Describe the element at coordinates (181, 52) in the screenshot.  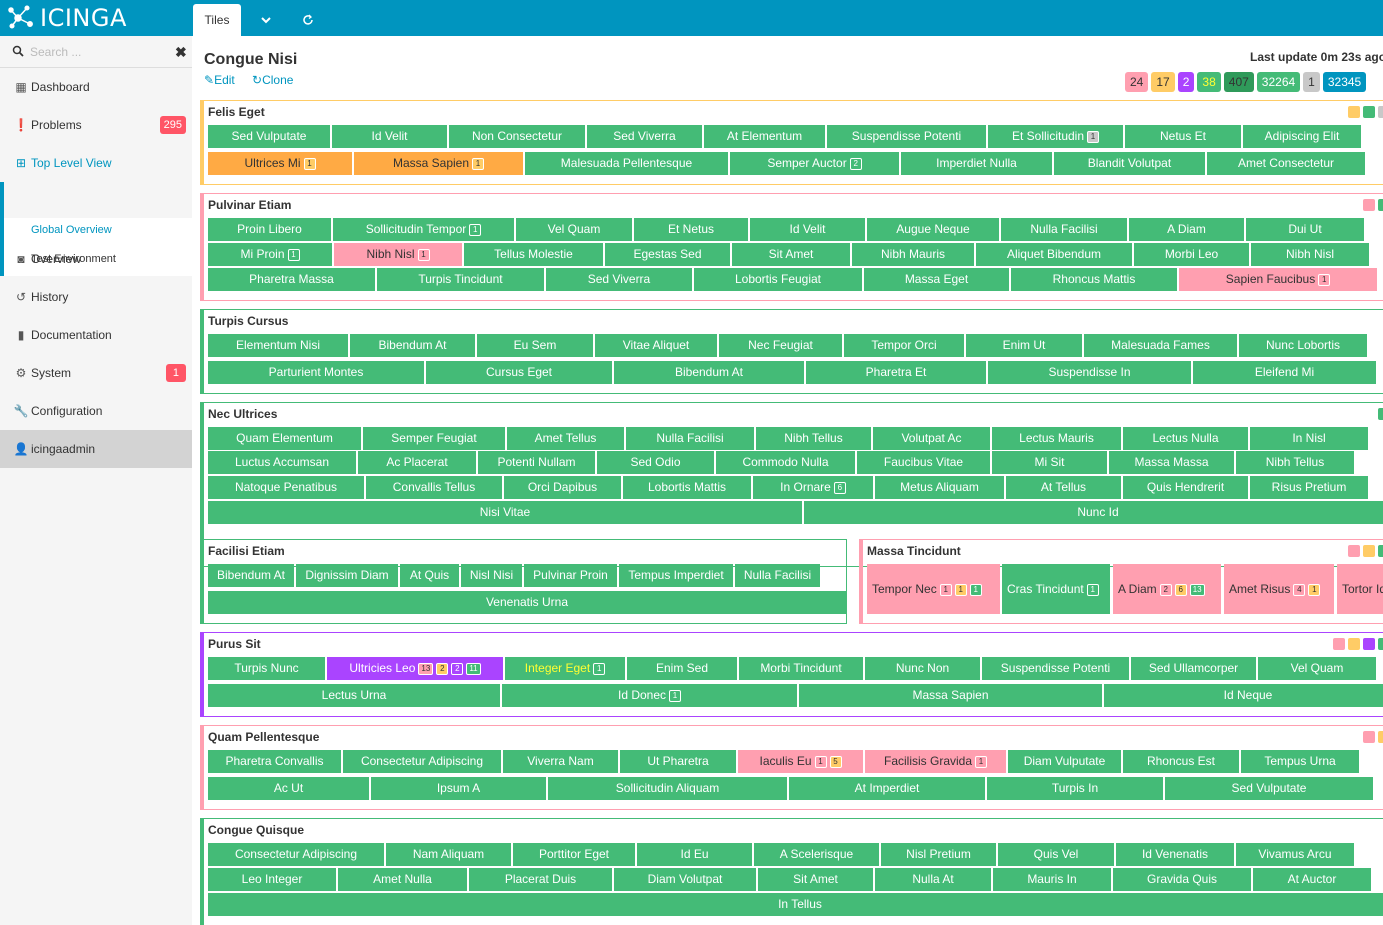
I see `close-icon: ✖` at that location.